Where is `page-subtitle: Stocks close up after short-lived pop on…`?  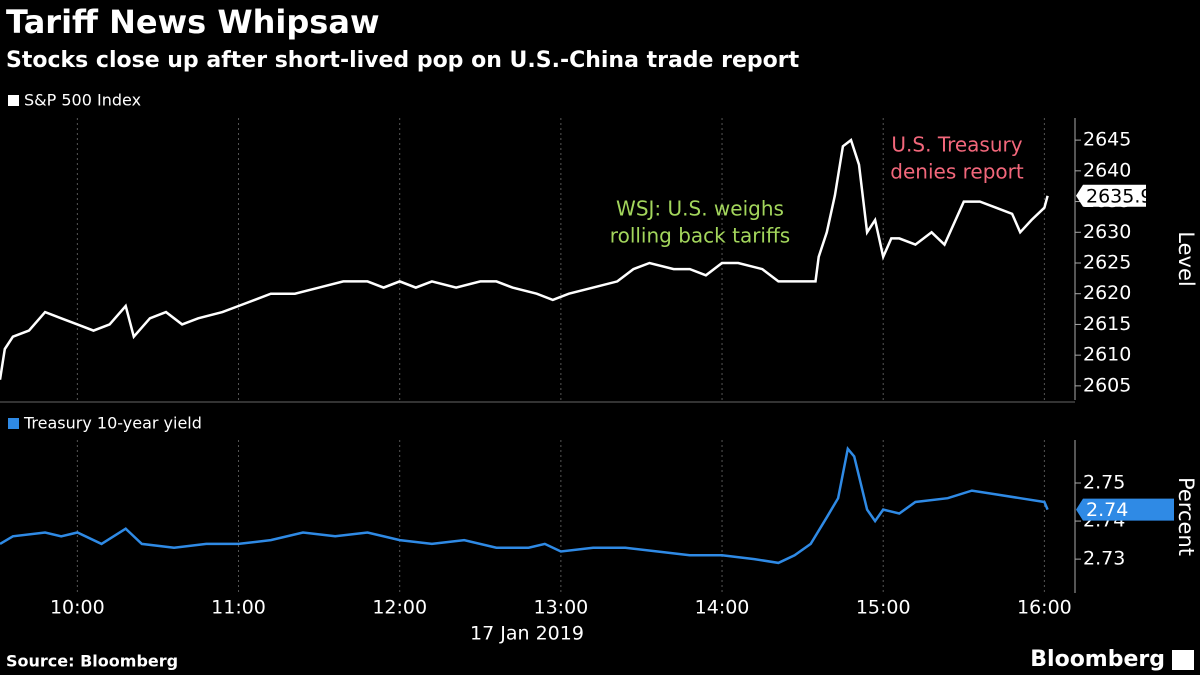 page-subtitle: Stocks close up after short-lived pop on… is located at coordinates (403, 60).